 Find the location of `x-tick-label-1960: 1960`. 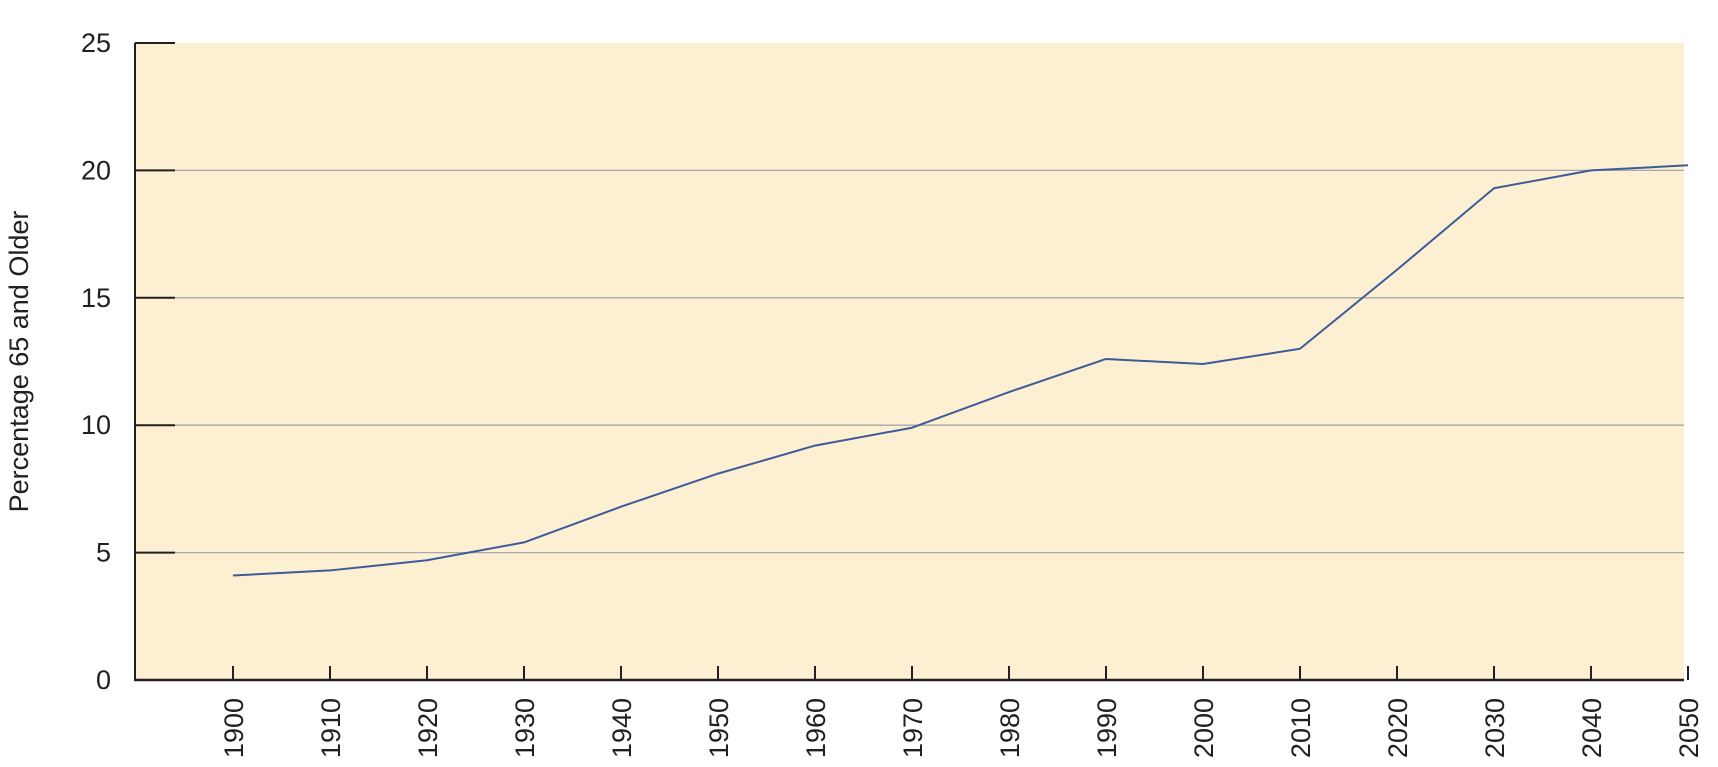

x-tick-label-1960: 1960 is located at coordinates (816, 728).